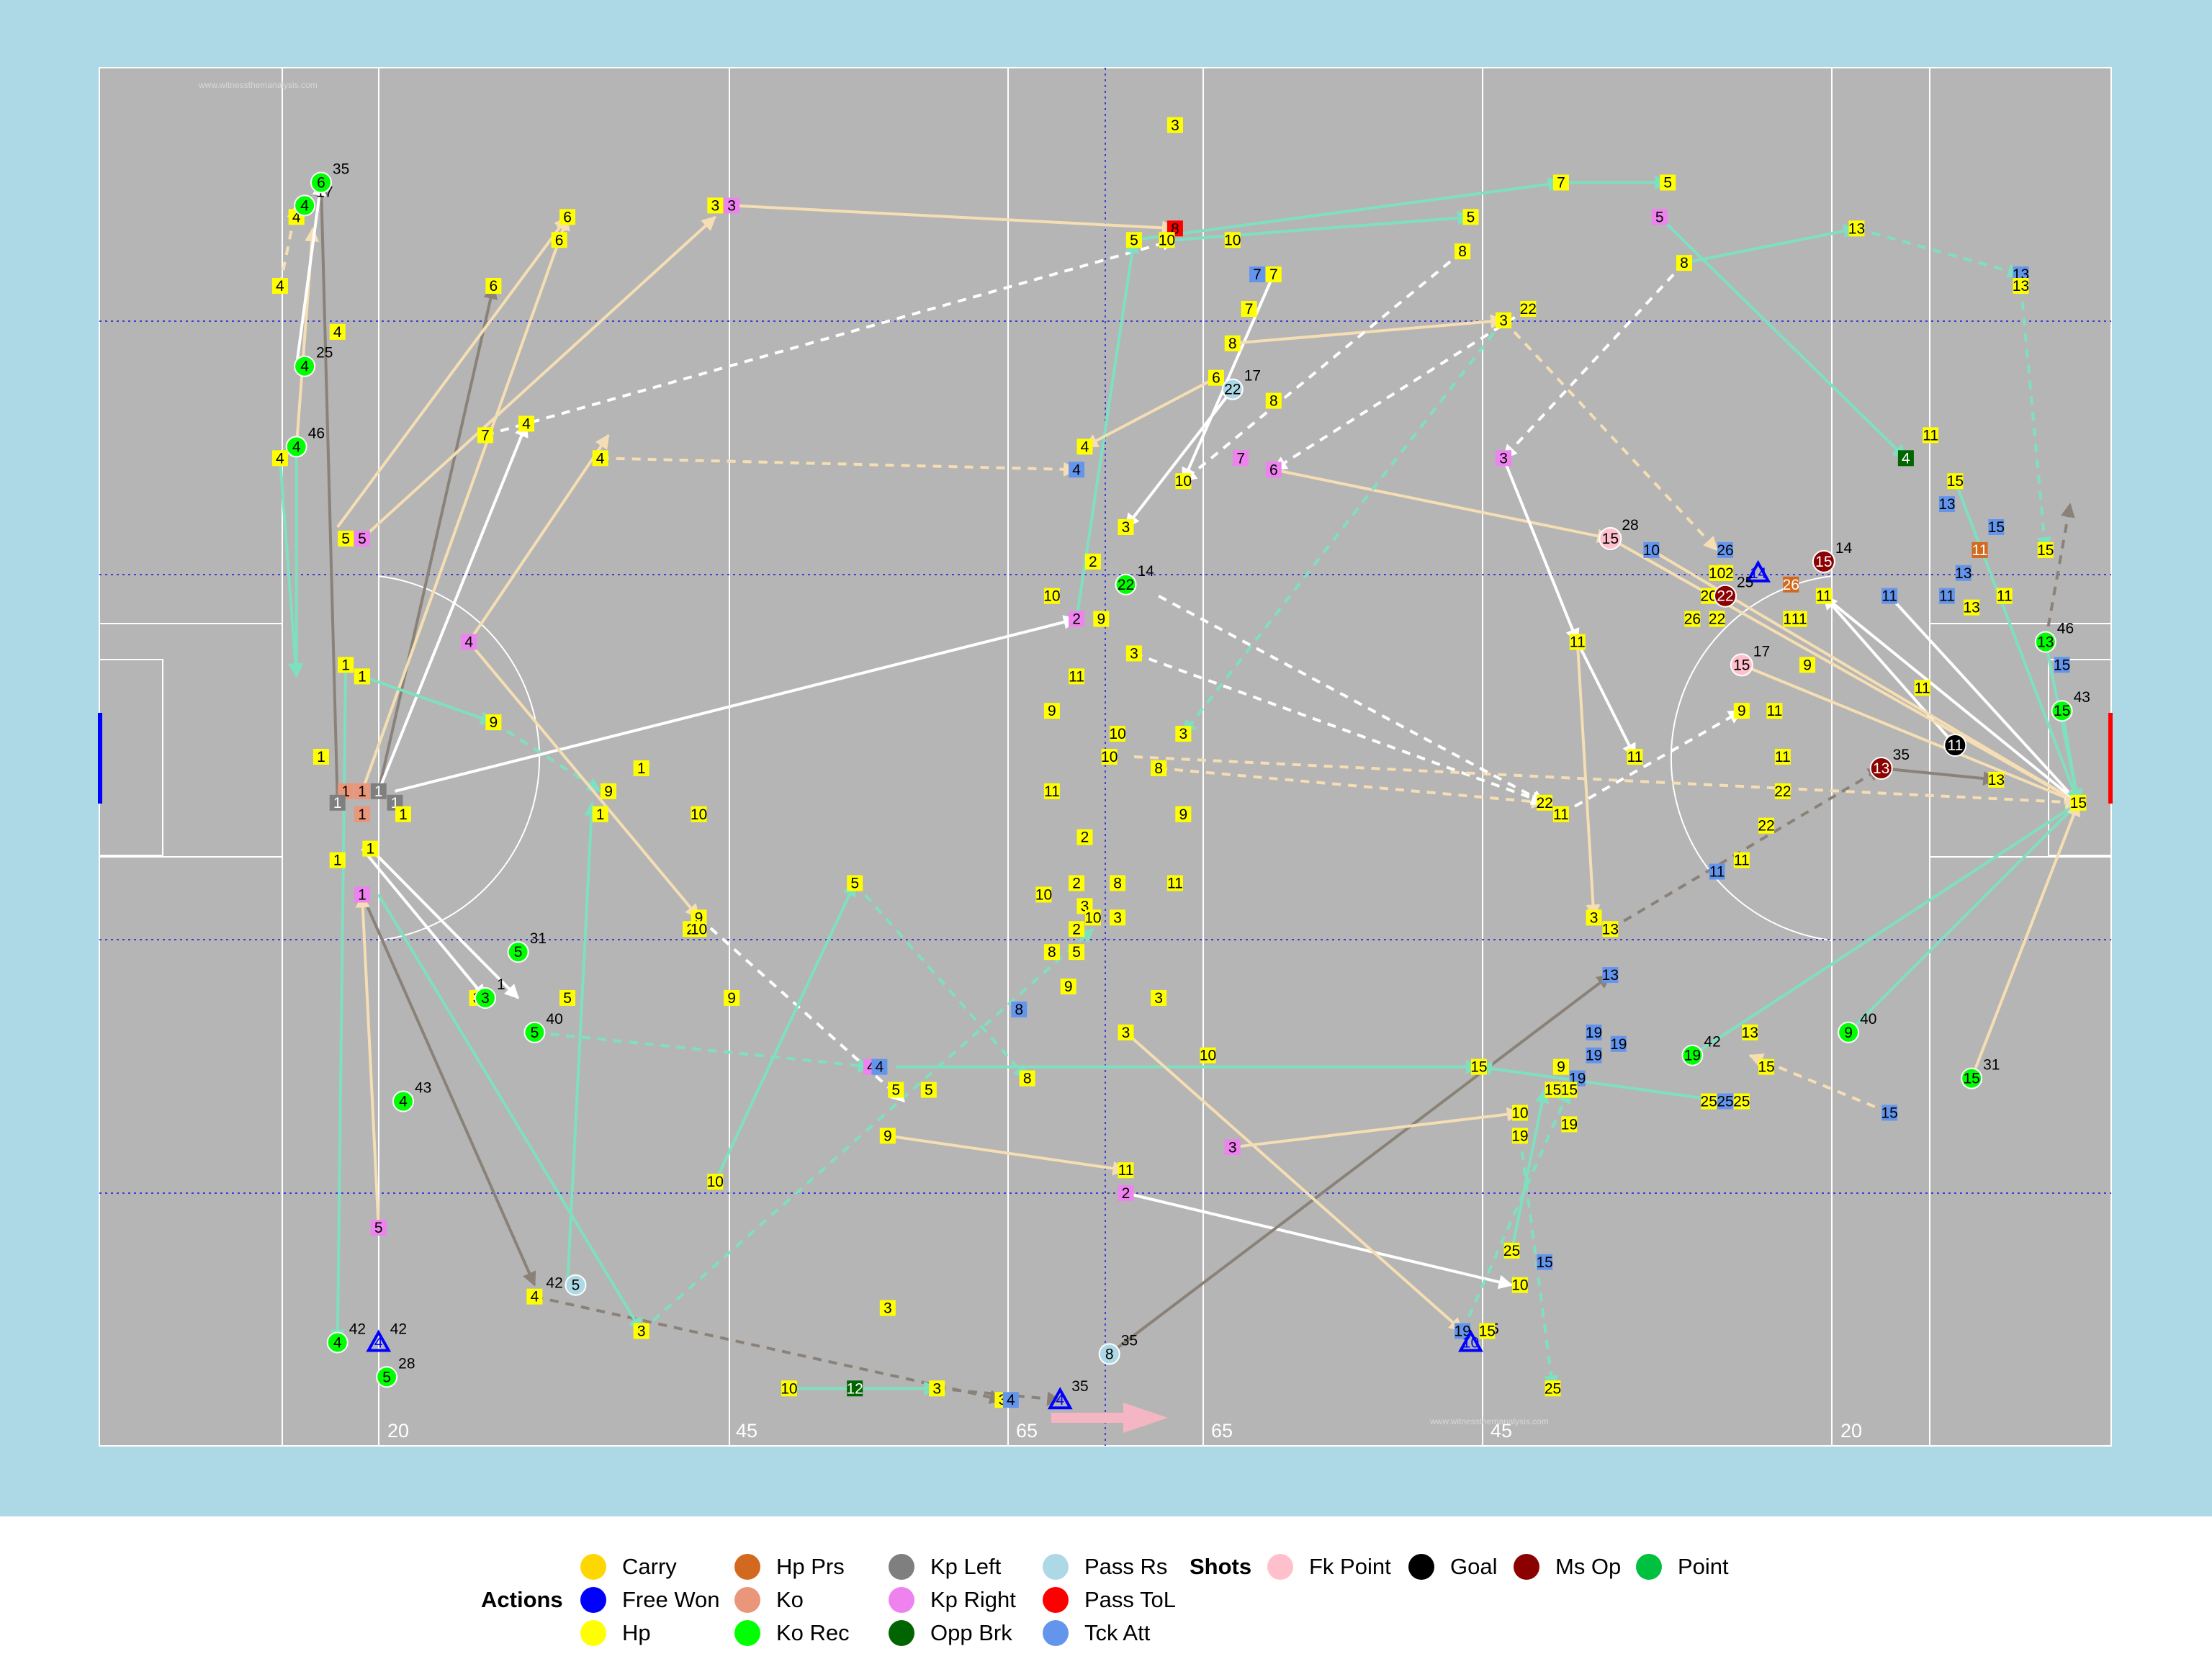  I want to click on event-player-number: 19, so click(1594, 1033).